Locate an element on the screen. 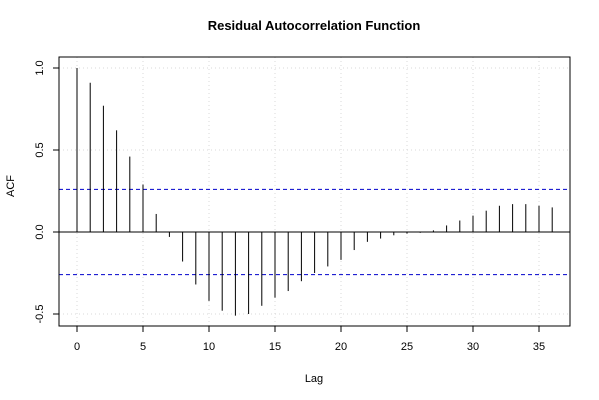 The height and width of the screenshot is (400, 599). y-tick-label: 0.0 is located at coordinates (40, 231).